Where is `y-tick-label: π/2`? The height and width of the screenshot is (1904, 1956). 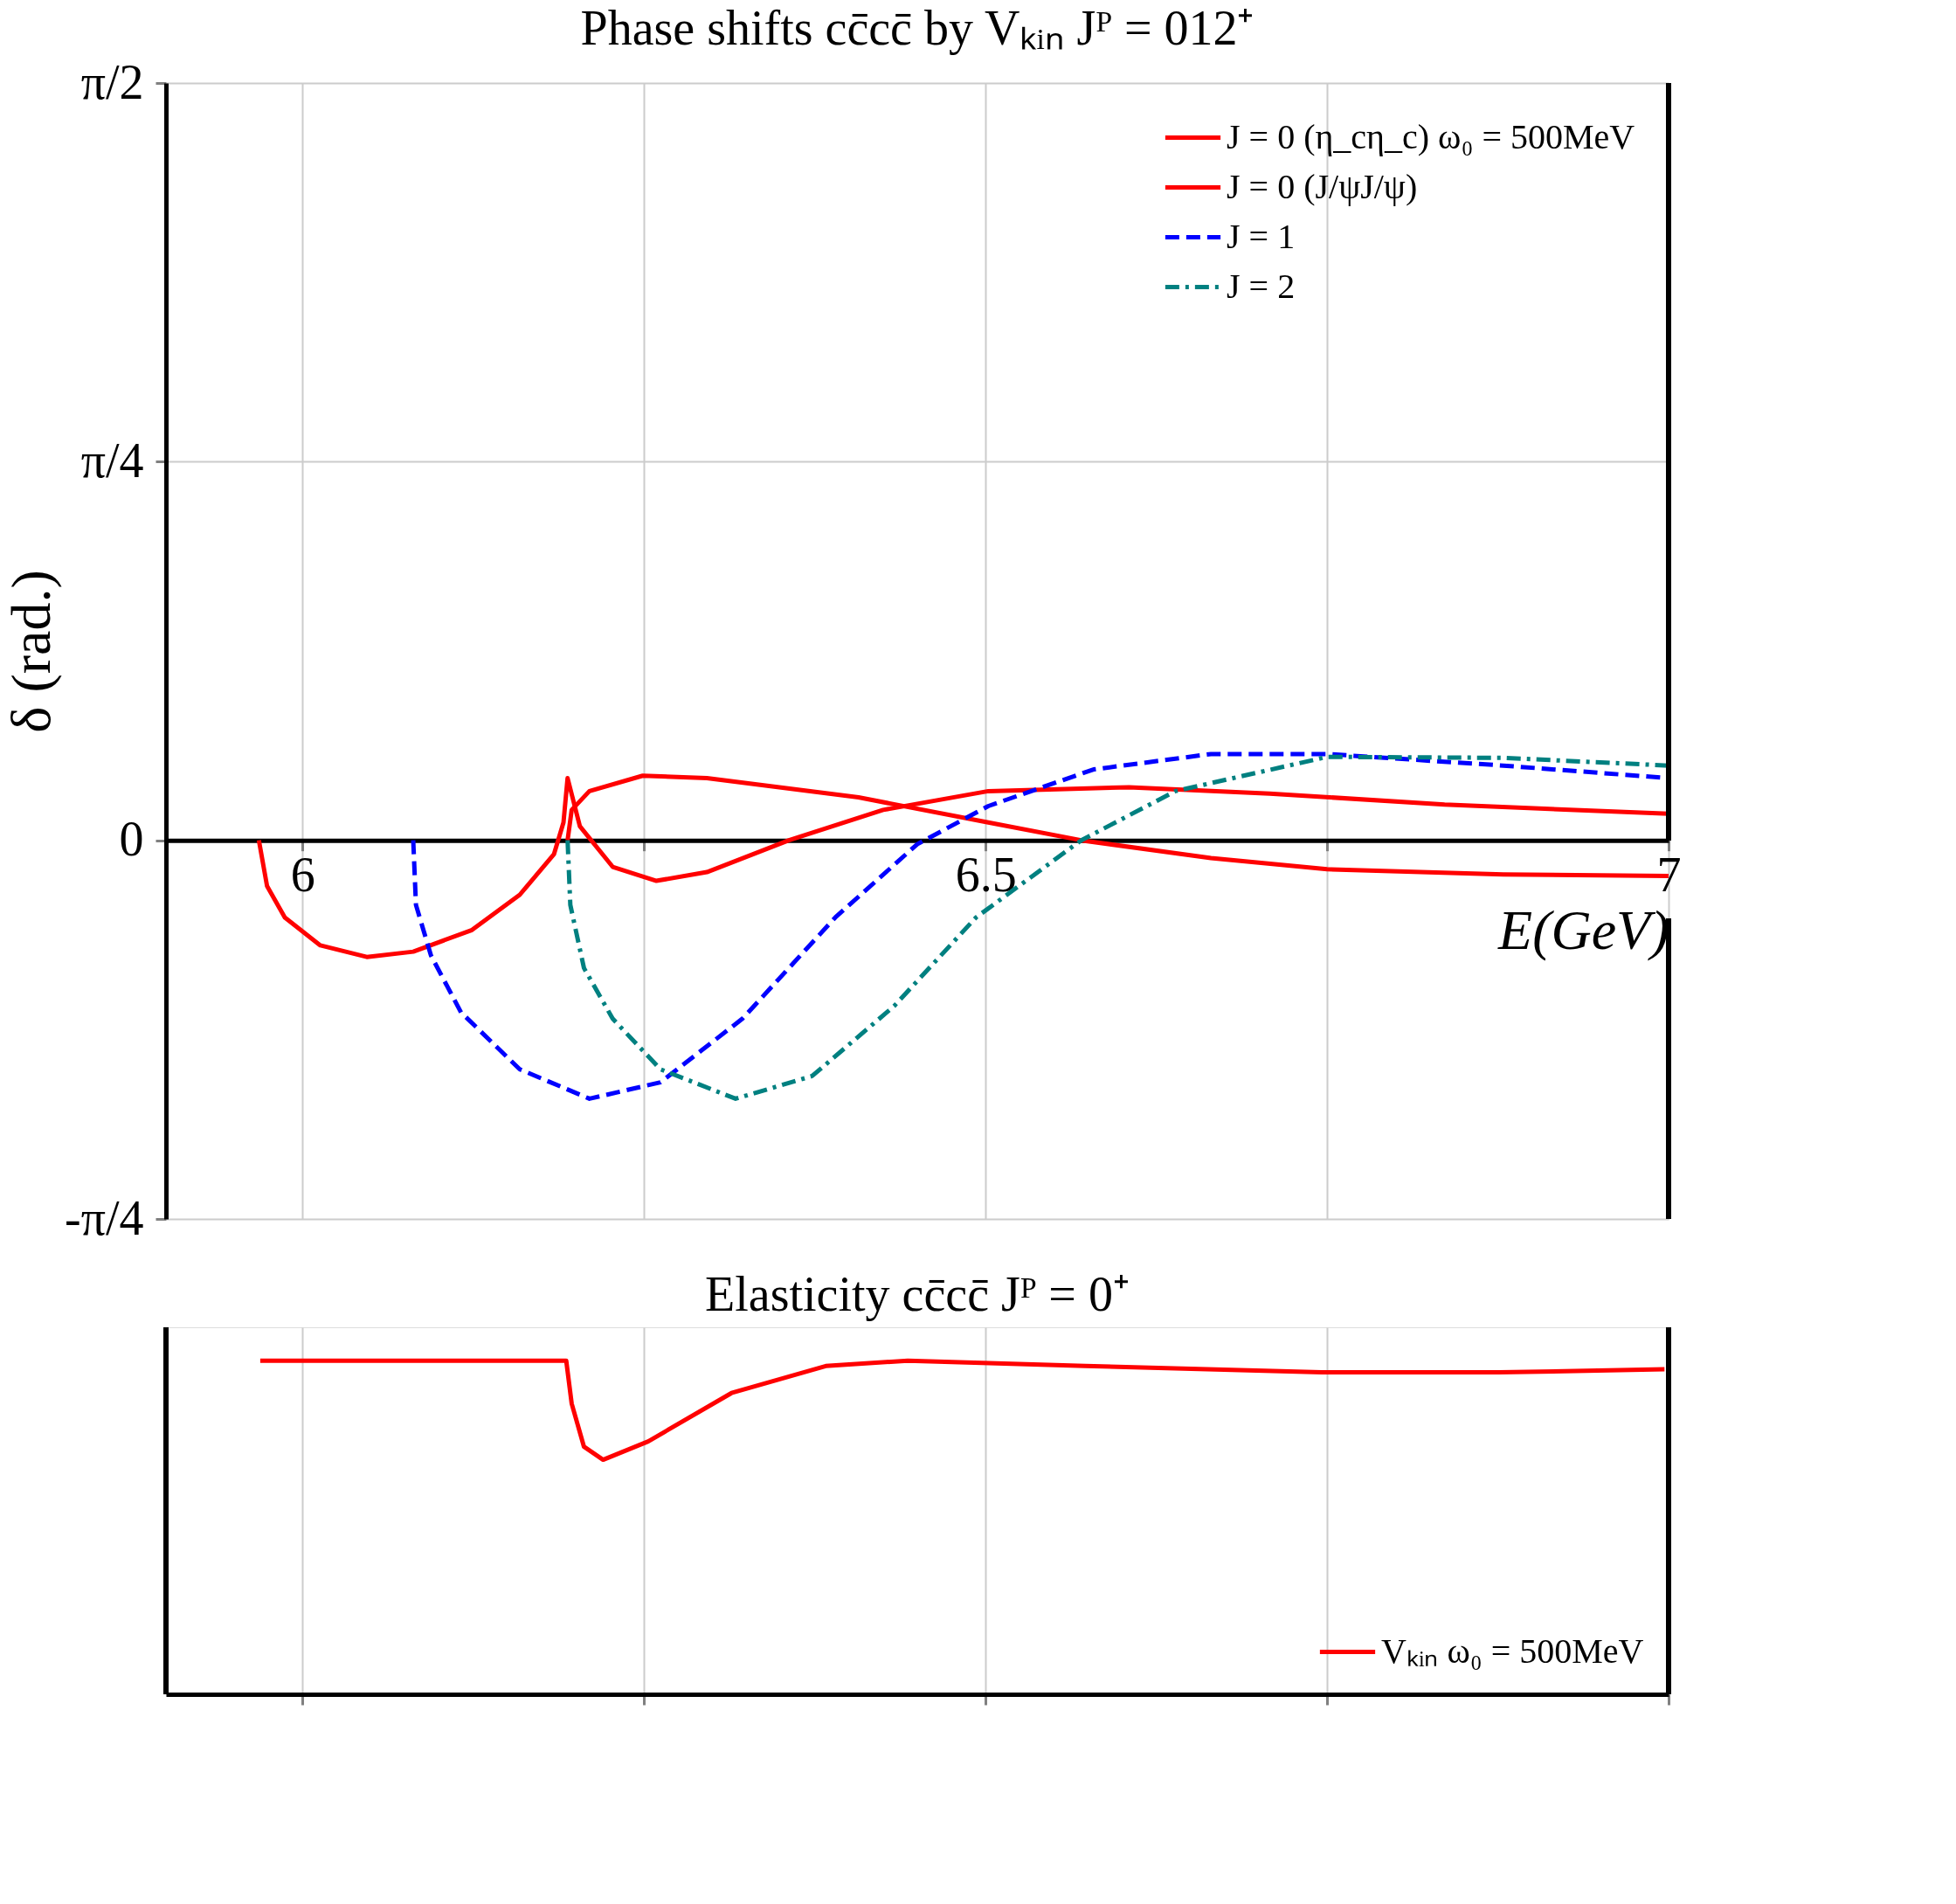 y-tick-label: π/2 is located at coordinates (112, 81).